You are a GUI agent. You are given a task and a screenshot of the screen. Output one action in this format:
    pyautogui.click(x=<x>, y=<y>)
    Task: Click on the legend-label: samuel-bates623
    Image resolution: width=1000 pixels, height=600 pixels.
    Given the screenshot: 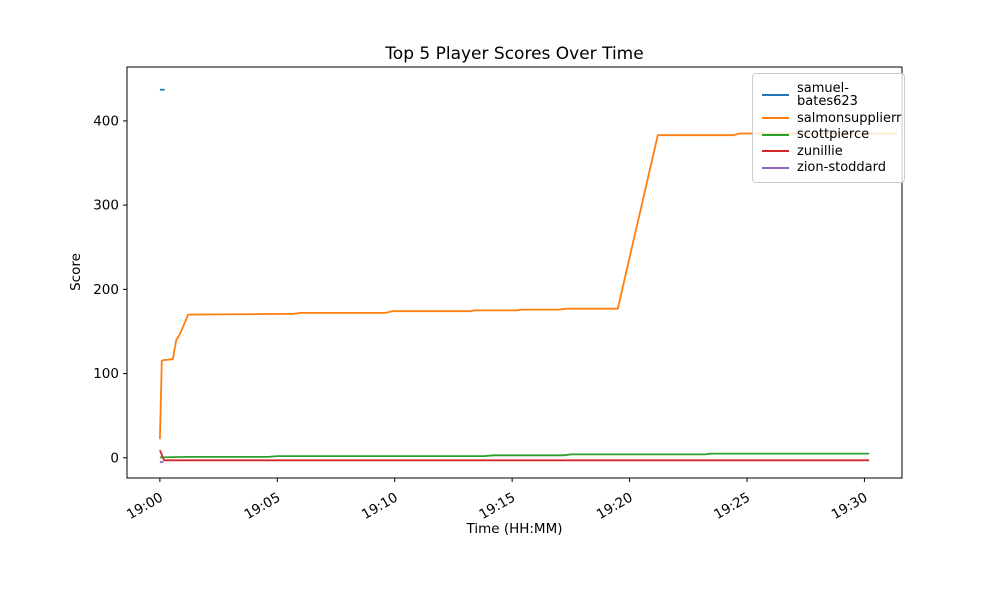 What is the action you would take?
    pyautogui.click(x=827, y=95)
    